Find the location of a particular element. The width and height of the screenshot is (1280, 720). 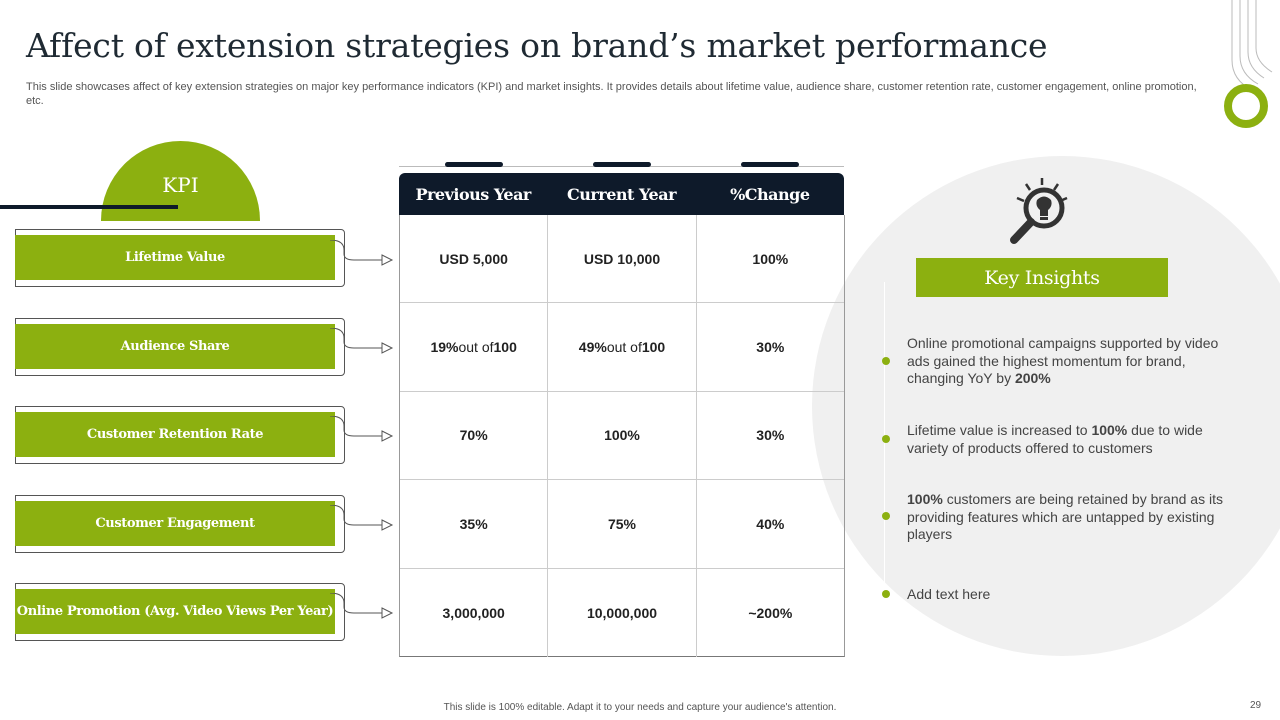

kpi-row-customer-engagement: Customer Engagement is located at coordinates (180, 524).